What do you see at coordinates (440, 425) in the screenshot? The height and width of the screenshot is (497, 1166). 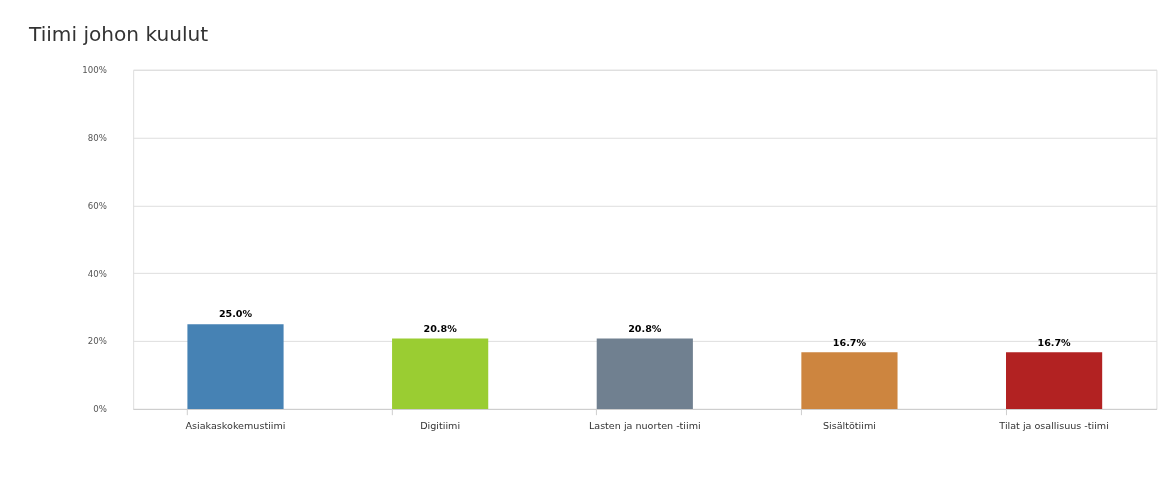 I see `x-tick-label: Digitiimi` at bounding box center [440, 425].